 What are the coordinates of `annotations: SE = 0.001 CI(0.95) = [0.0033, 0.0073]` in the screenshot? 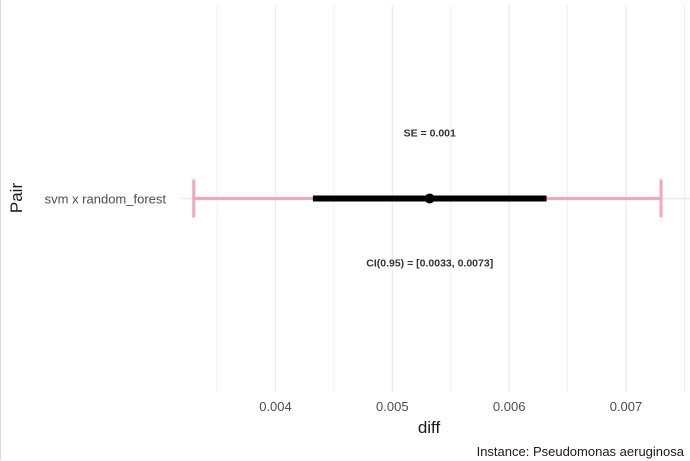 It's located at (429, 199).